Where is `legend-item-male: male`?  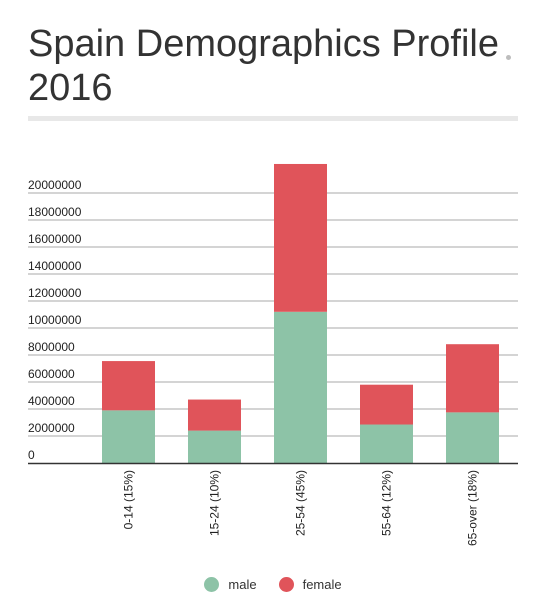 legend-item-male: male is located at coordinates (230, 584).